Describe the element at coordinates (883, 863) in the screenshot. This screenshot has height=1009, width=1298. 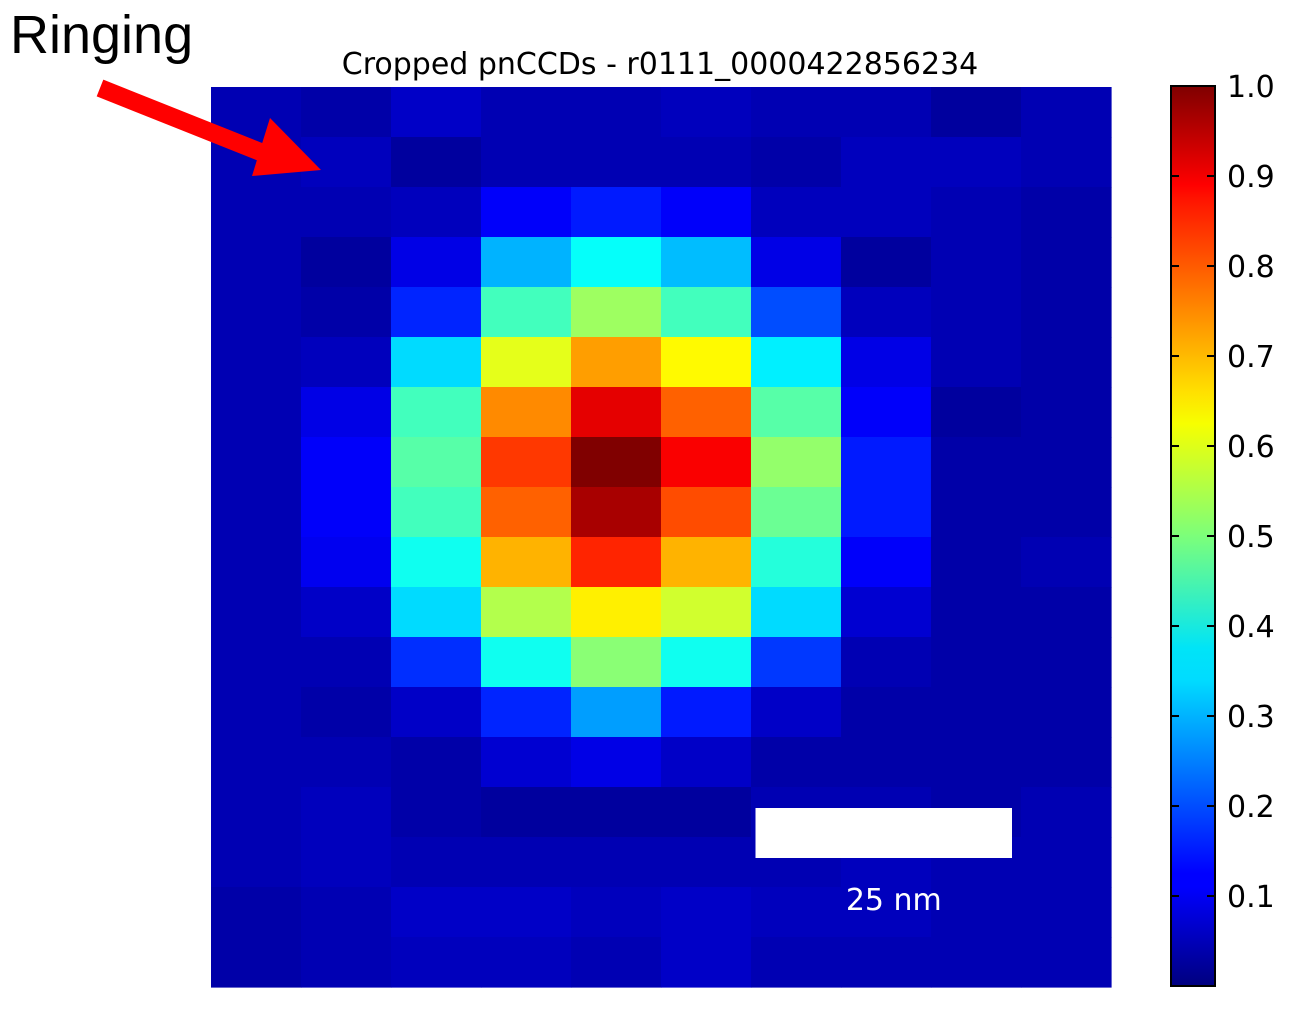
I see `scale-bar: 25 nm` at that location.